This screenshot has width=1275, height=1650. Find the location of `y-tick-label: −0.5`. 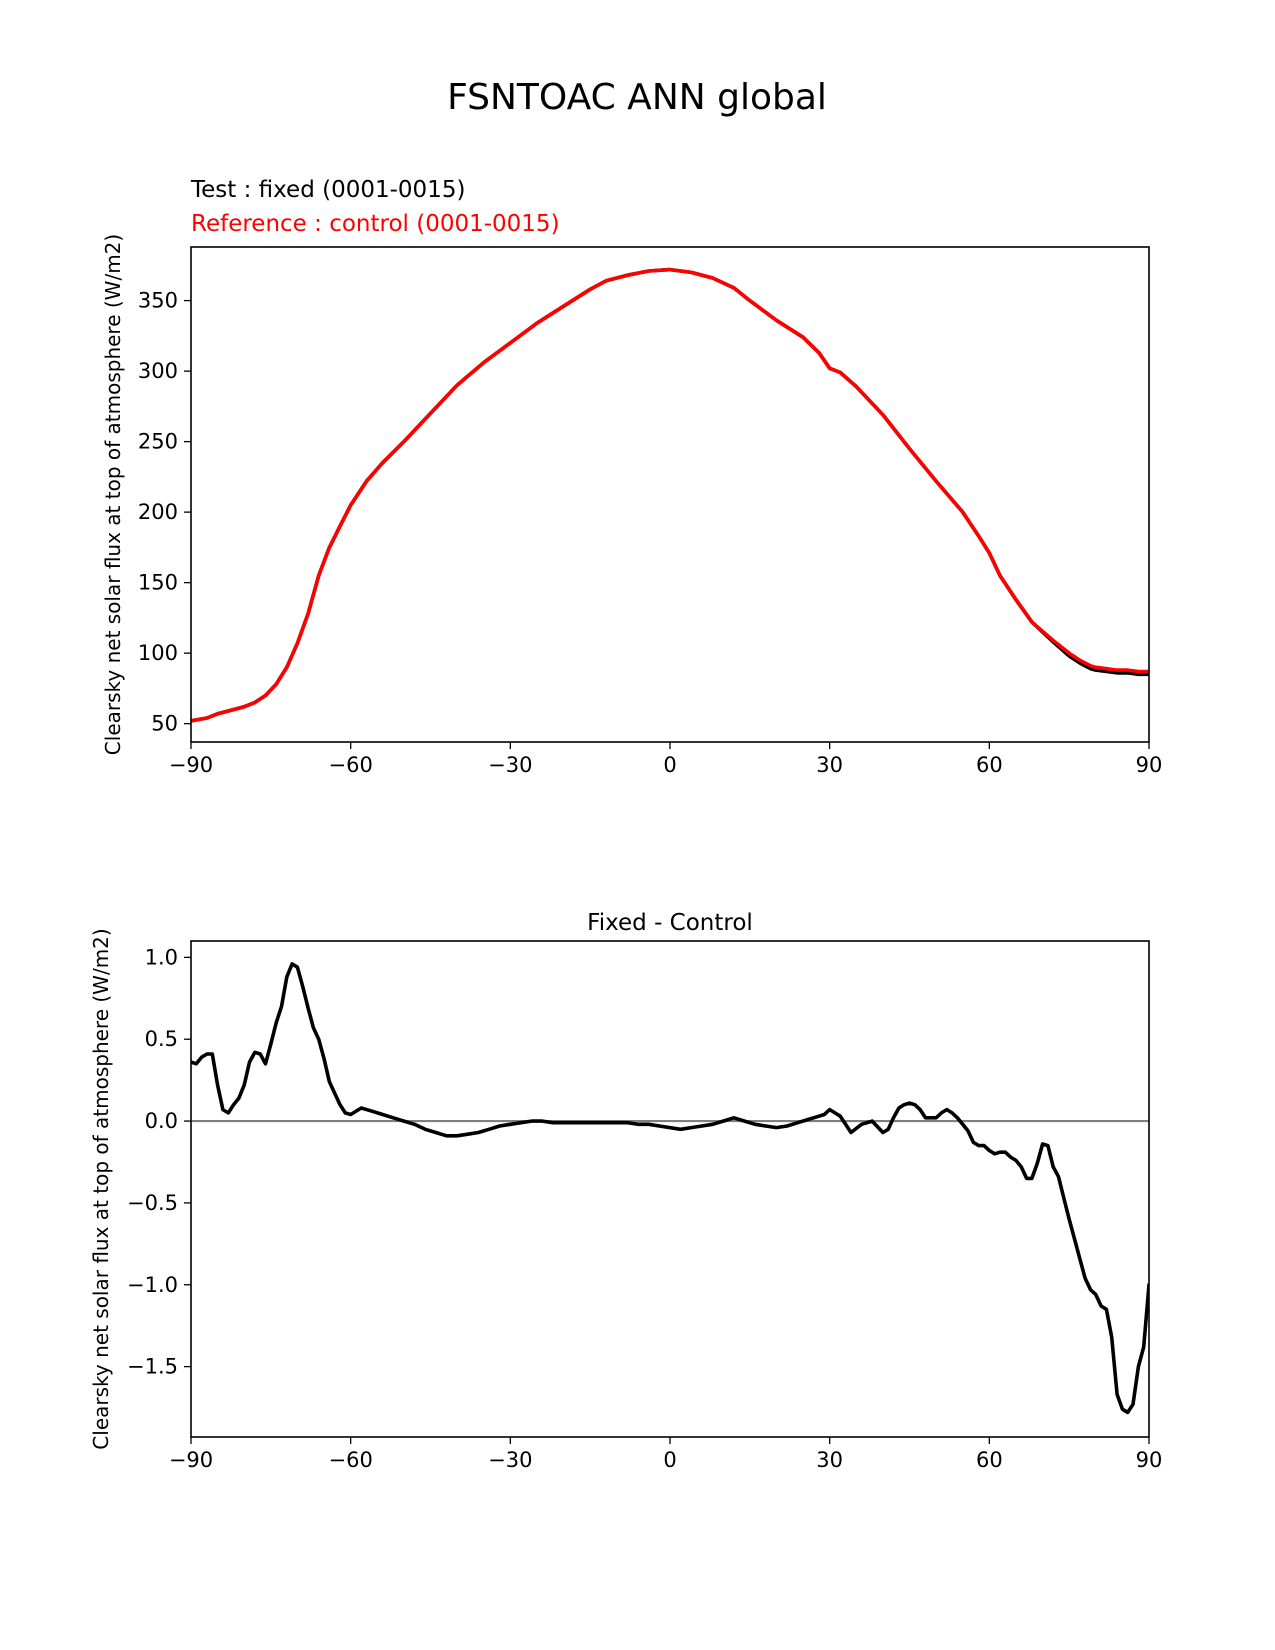

y-tick-label: −0.5 is located at coordinates (152, 1203).